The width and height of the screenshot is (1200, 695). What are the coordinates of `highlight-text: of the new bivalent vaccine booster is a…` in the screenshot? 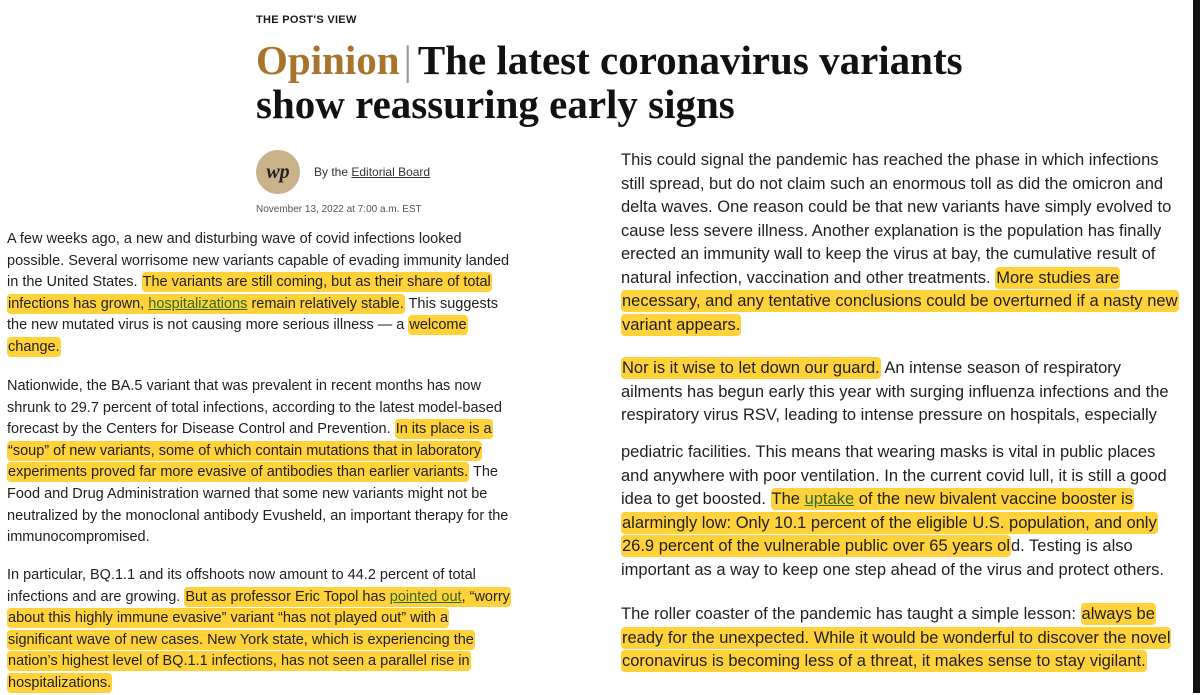 It's located at (889, 522).